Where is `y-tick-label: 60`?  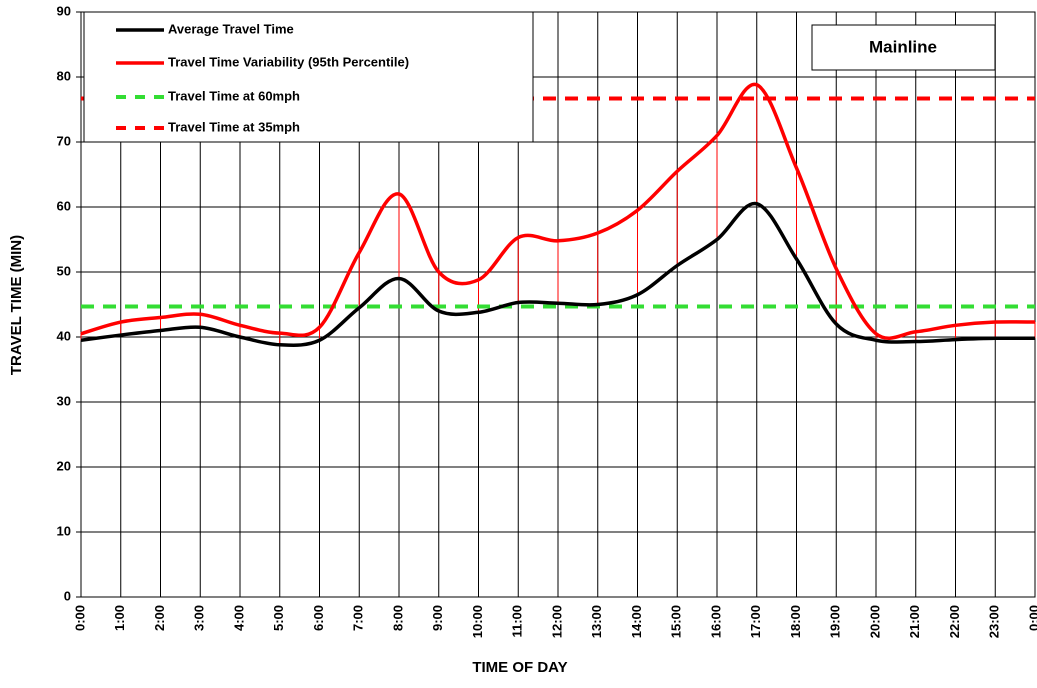 y-tick-label: 60 is located at coordinates (64, 205).